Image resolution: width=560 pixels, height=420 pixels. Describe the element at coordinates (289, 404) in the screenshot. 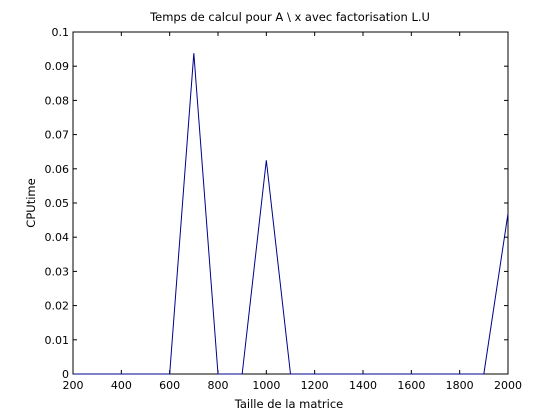

I see `x-axis-label: Taille de la matrice` at that location.